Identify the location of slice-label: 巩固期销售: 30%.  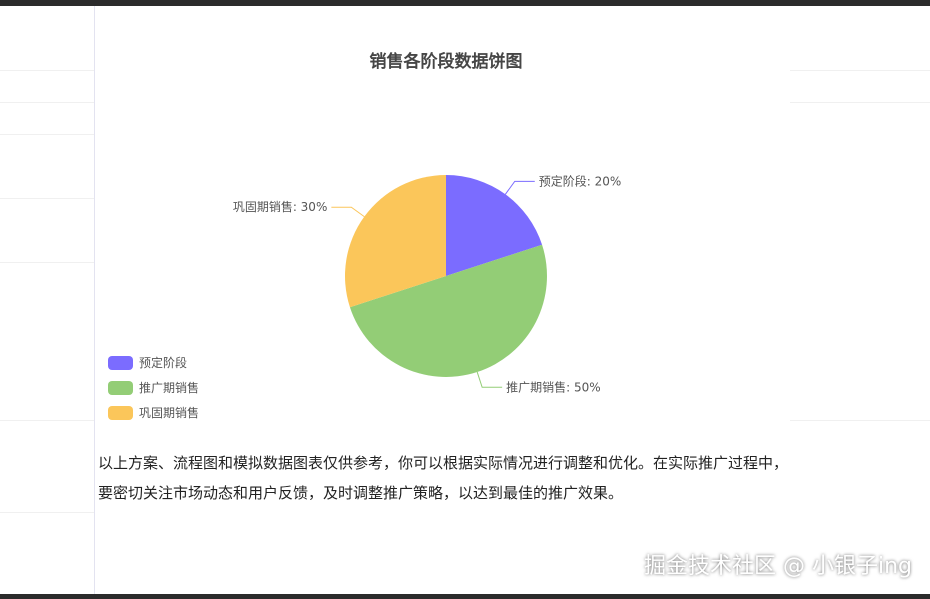
(280, 206).